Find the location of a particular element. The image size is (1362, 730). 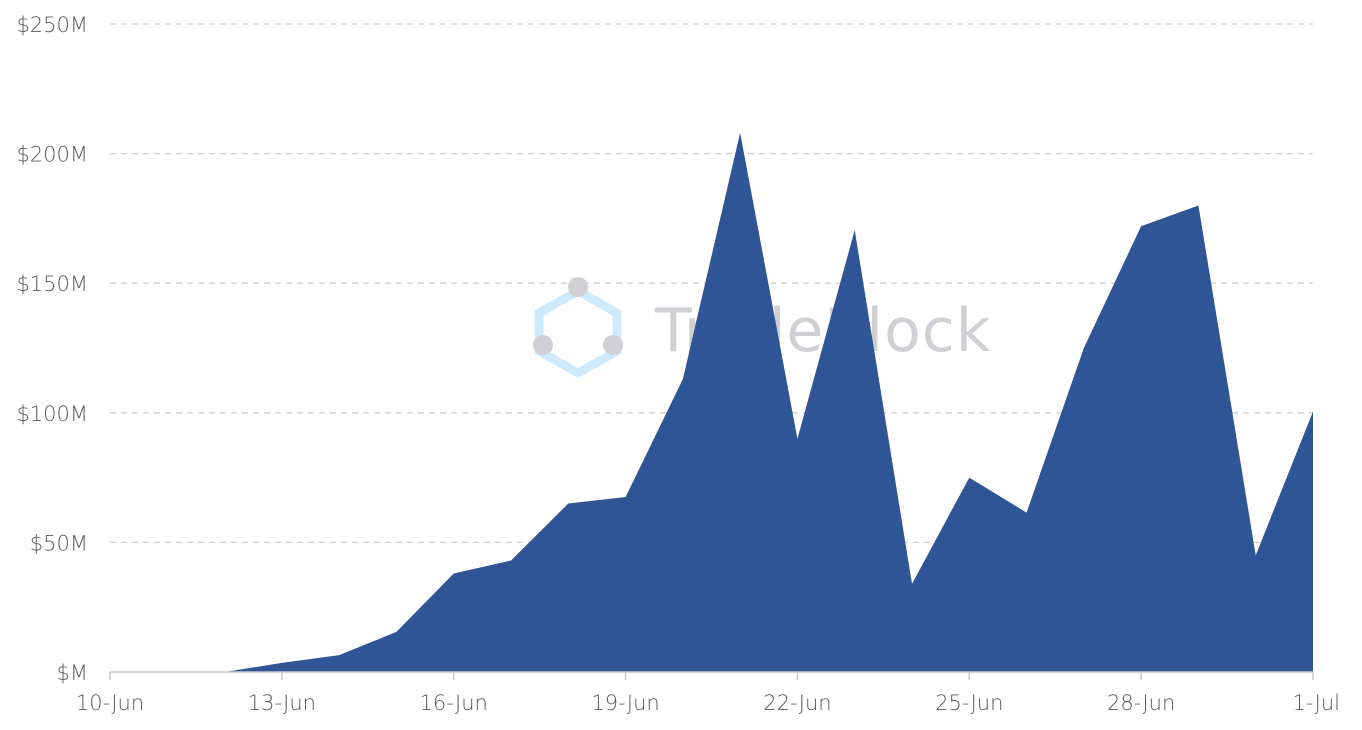

y-tick-label: $100M is located at coordinates (52, 414).